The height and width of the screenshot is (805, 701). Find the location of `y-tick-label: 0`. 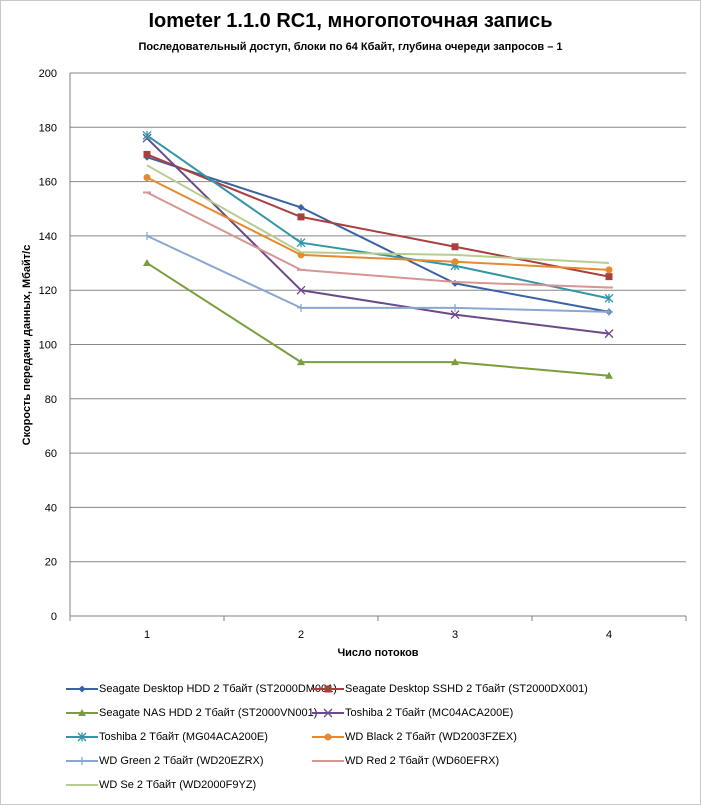

y-tick-label: 0 is located at coordinates (54, 617).